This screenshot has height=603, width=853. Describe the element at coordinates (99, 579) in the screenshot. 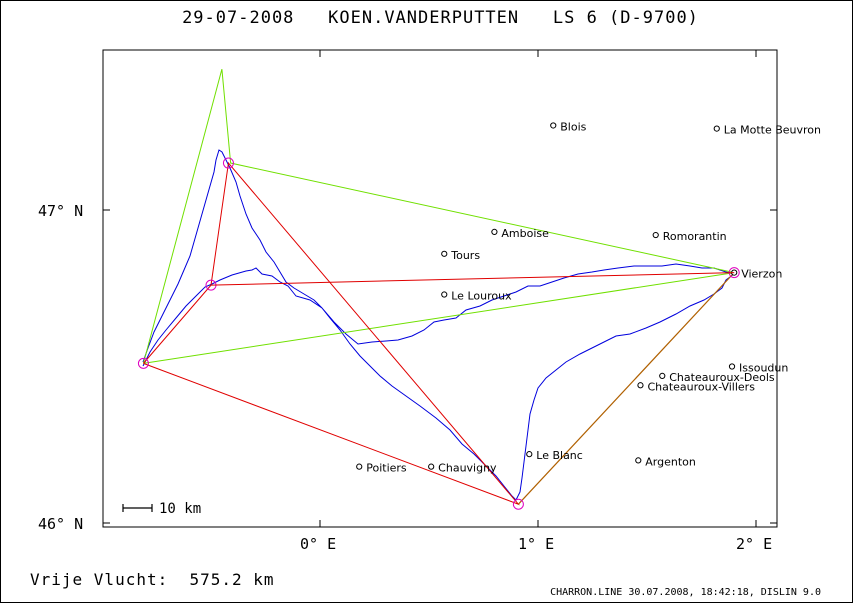

I see `distance-label: Vrije Vlucht:` at that location.